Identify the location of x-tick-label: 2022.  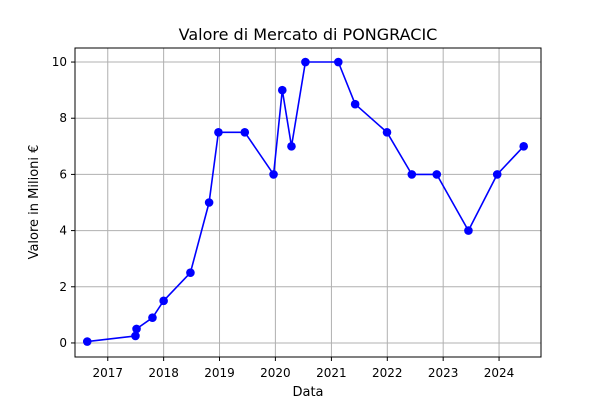
(387, 373).